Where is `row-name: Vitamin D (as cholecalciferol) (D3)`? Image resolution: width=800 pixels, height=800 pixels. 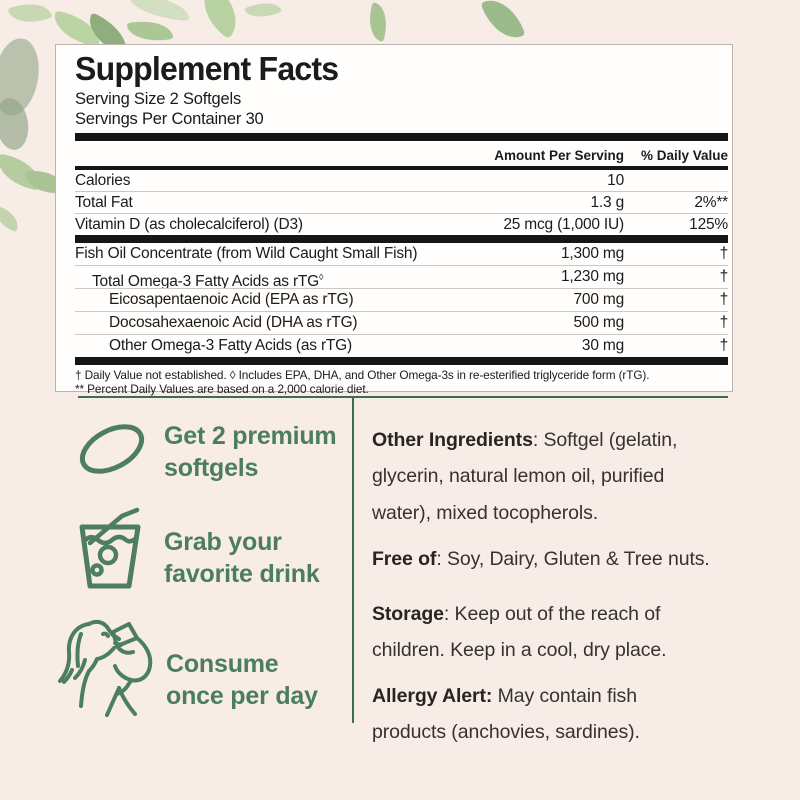 row-name: Vitamin D (as cholecalciferol) (D3) is located at coordinates (189, 224).